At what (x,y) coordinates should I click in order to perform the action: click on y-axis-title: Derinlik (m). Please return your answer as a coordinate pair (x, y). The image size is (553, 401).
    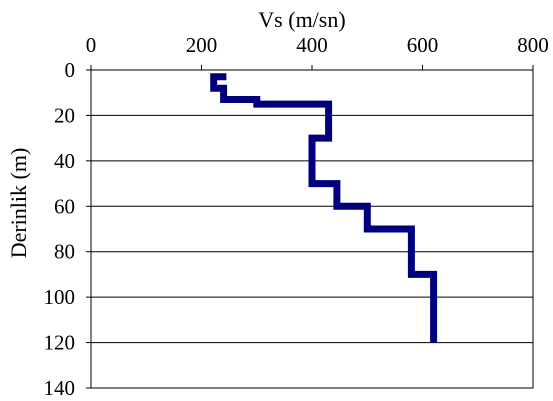
    Looking at the image, I should click on (18, 203).